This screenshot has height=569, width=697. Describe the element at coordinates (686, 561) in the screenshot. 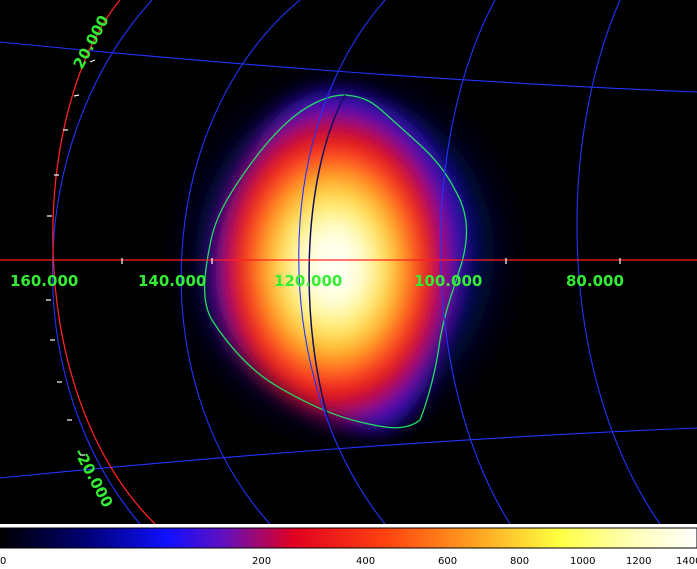

I see `cb-tick-1400: 1400` at that location.